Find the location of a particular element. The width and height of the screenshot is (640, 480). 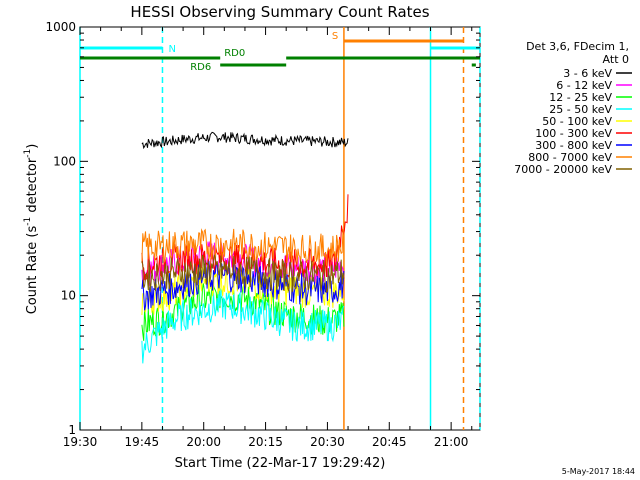

legend-header-line-2: Att 0 is located at coordinates (616, 59).